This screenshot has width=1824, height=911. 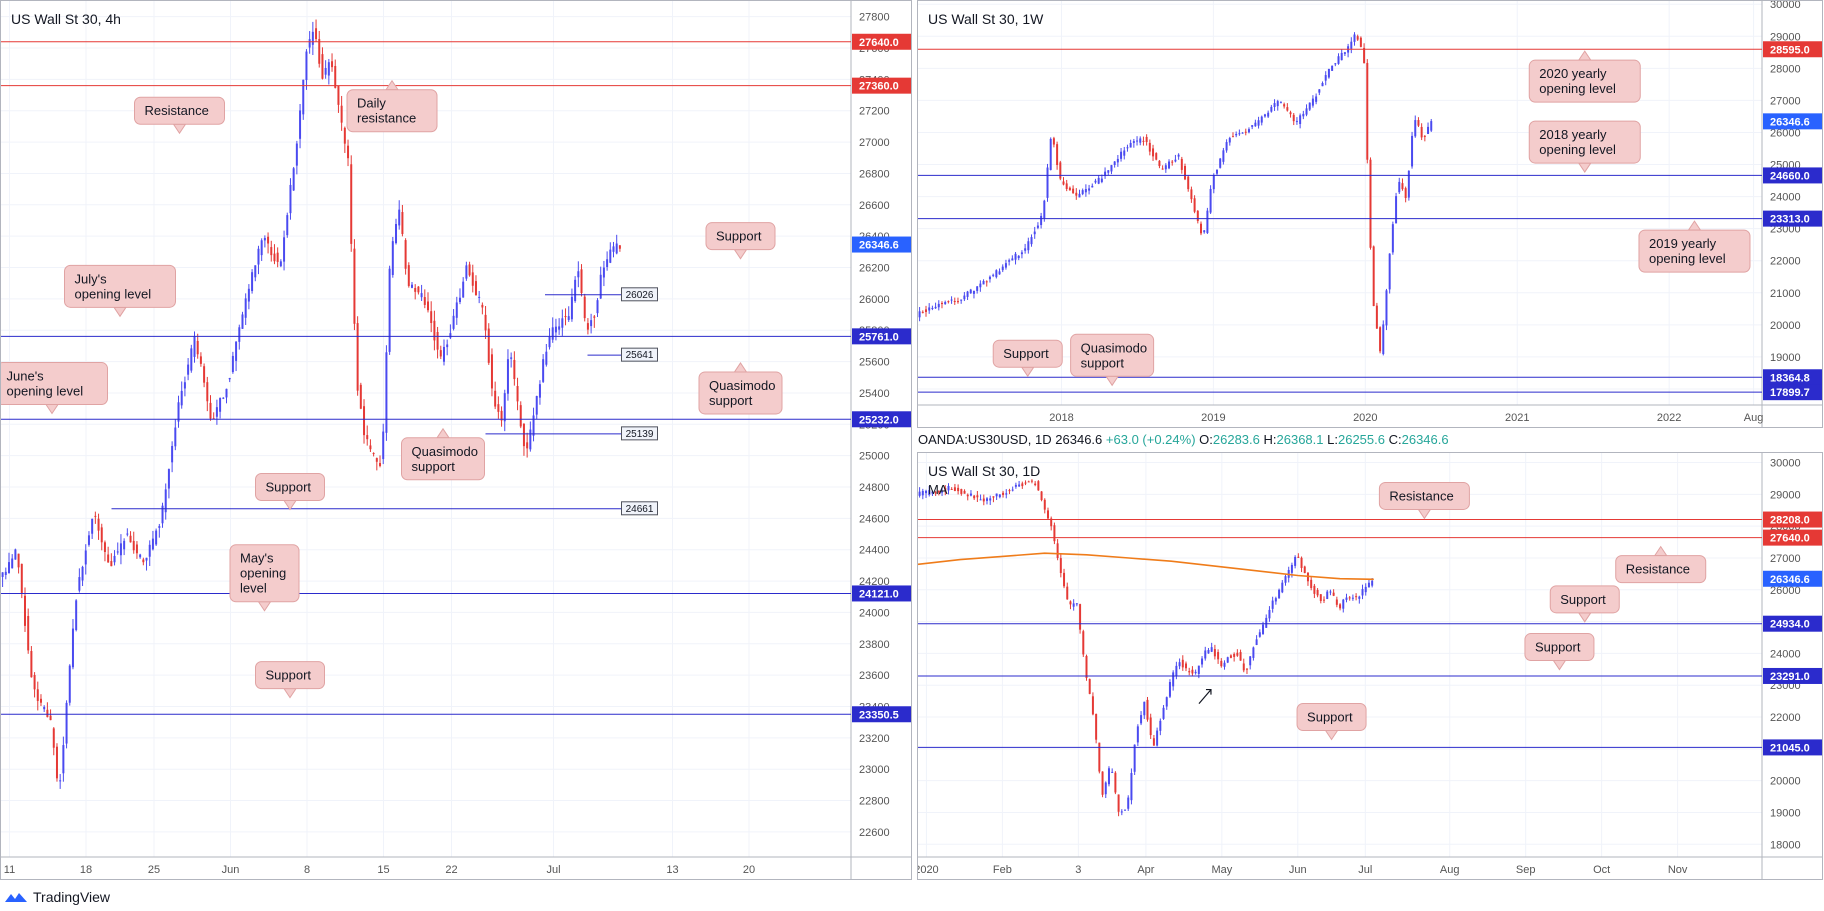 I want to click on h4-y-tick-label: 23000, so click(x=874, y=770).